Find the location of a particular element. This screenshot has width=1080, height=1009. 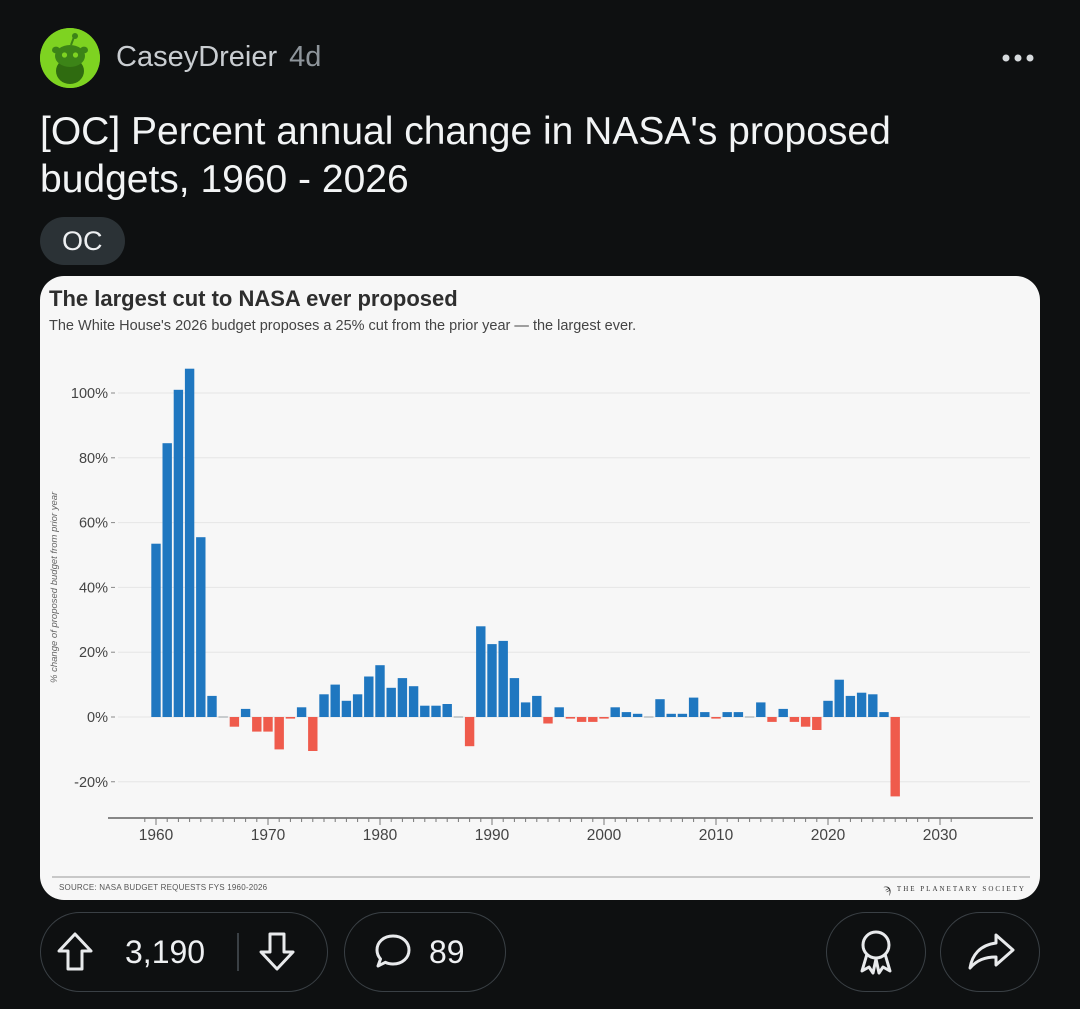

bar-1978 is located at coordinates (357, 705).